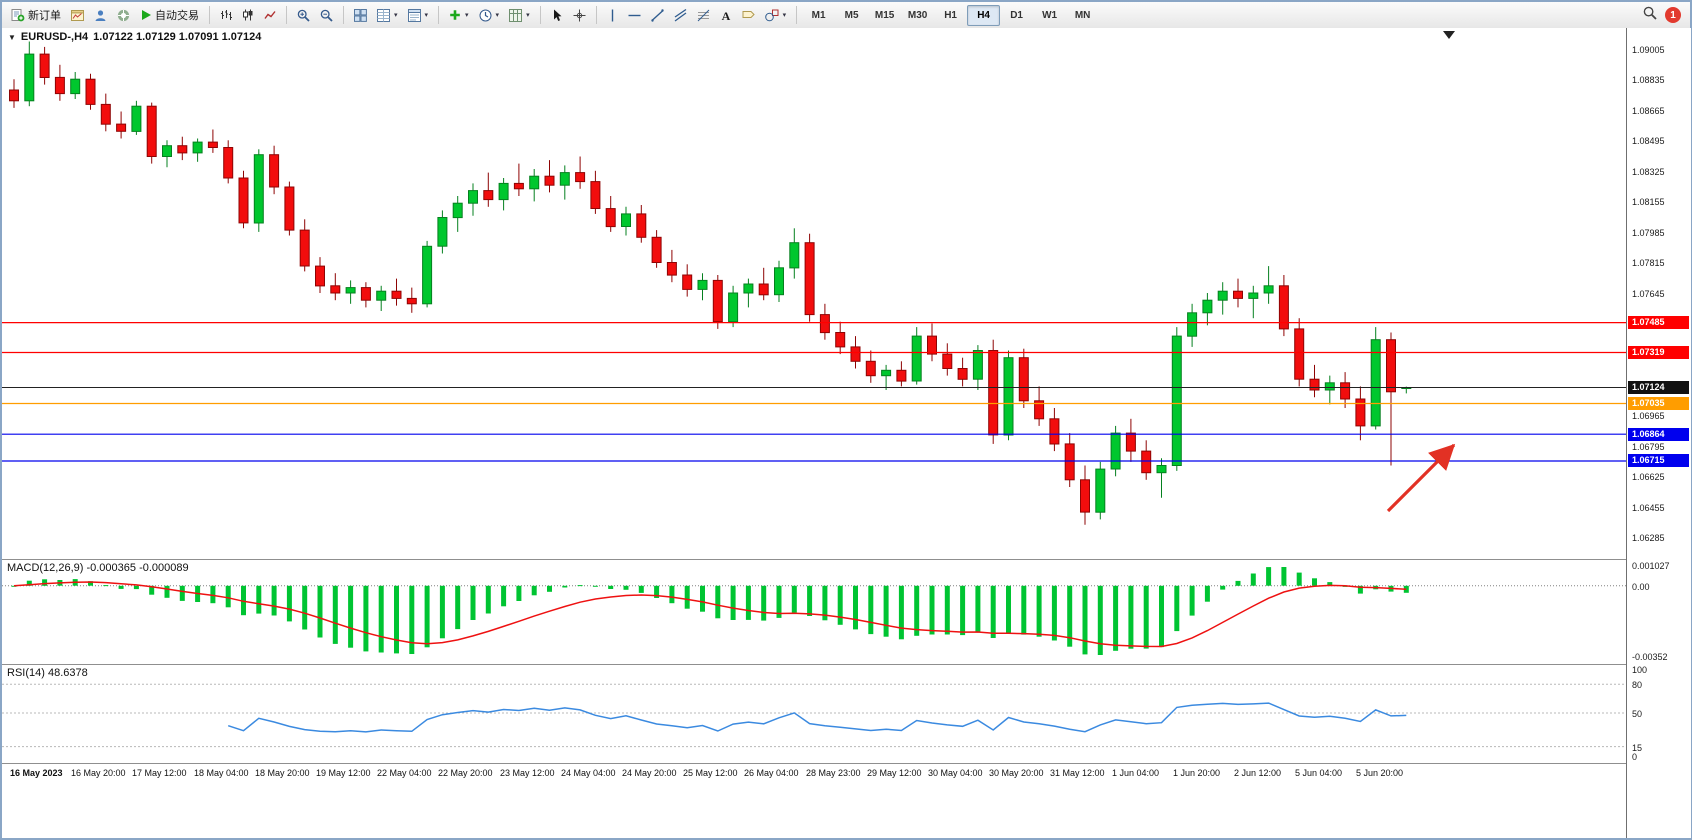 Image resolution: width=1692 pixels, height=840 pixels. I want to click on horizontal-line-button, so click(634, 15).